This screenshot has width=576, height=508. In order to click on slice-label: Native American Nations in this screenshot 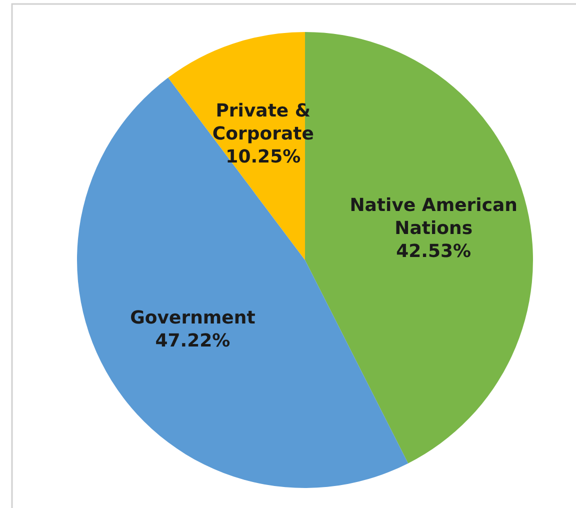, I will do `click(434, 217)`.